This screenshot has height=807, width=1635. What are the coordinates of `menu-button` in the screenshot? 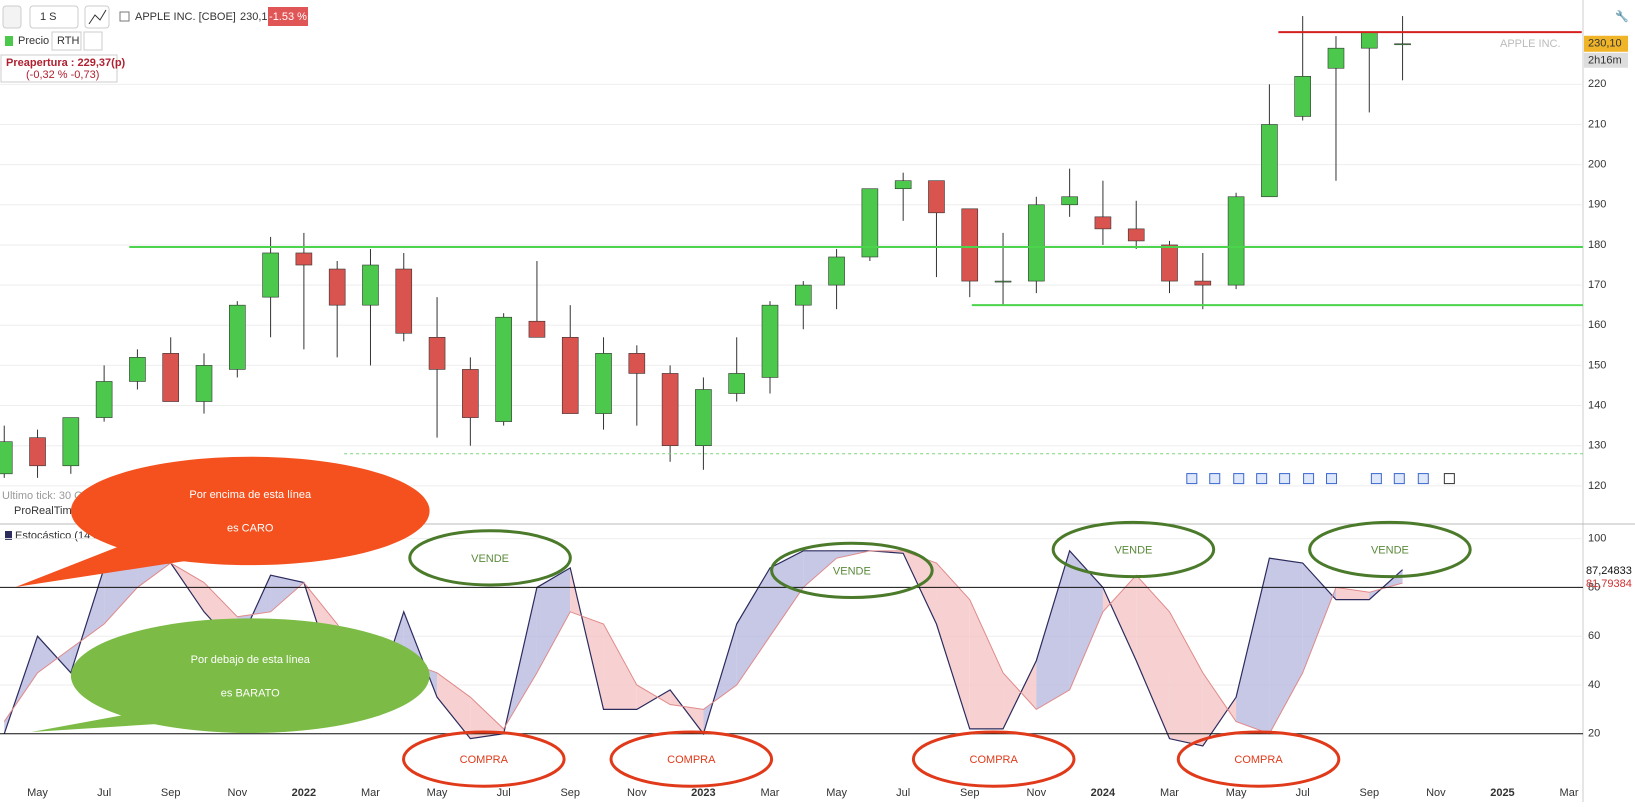 It's located at (12, 17).